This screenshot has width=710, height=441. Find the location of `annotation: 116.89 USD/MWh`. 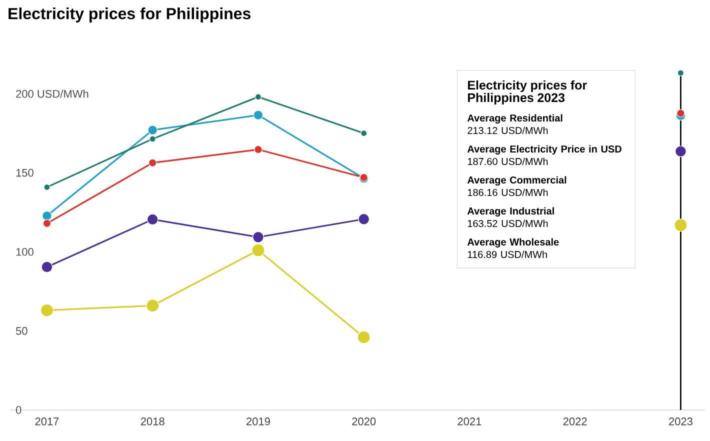

annotation: 116.89 USD/MWh is located at coordinates (507, 254).